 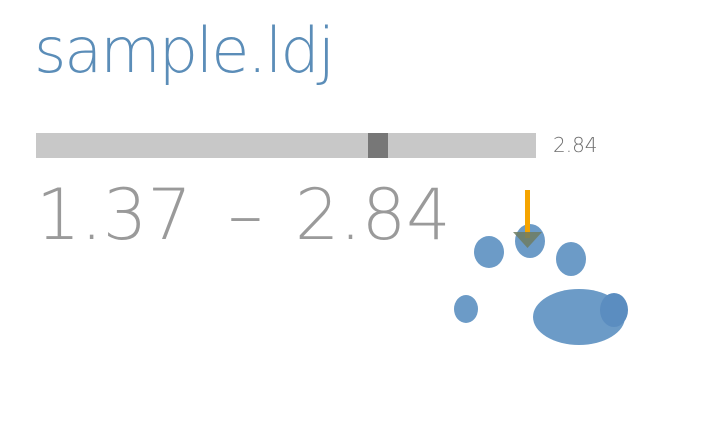 What do you see at coordinates (614, 310) in the screenshot?
I see `paw-pad-overlap` at bounding box center [614, 310].